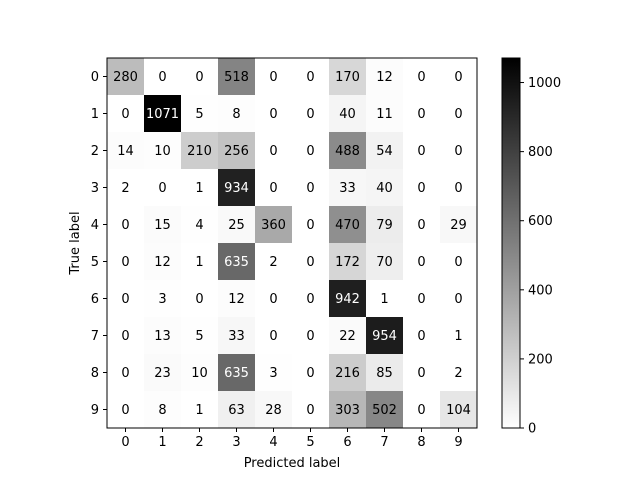 The width and height of the screenshot is (640, 480). What do you see at coordinates (384, 410) in the screenshot?
I see `cell-value-label: 502` at bounding box center [384, 410].